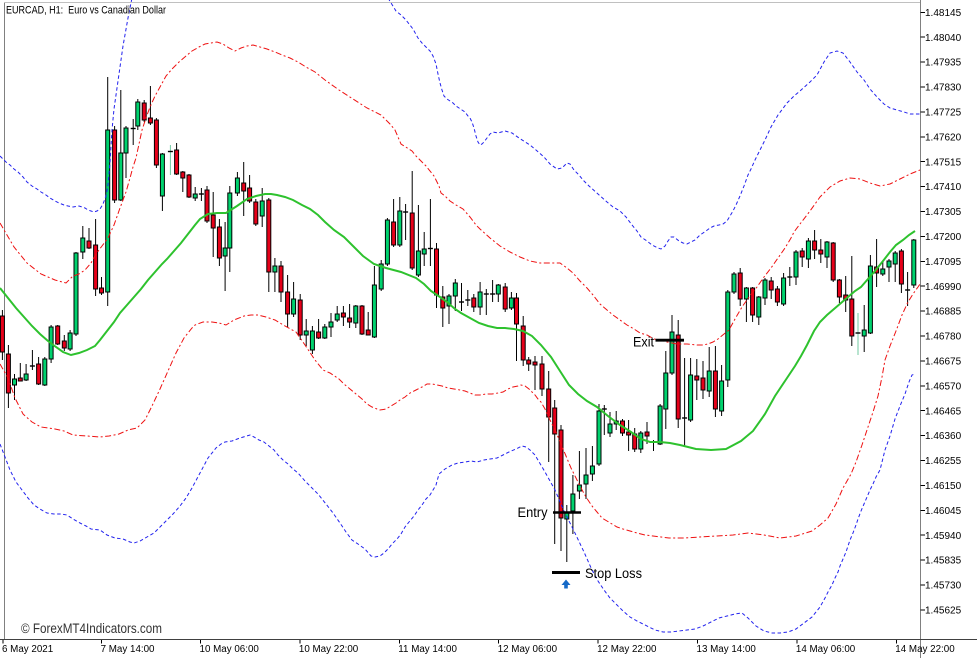  Describe the element at coordinates (943, 586) in the screenshot. I see `svg-text: 1.45730` at that location.